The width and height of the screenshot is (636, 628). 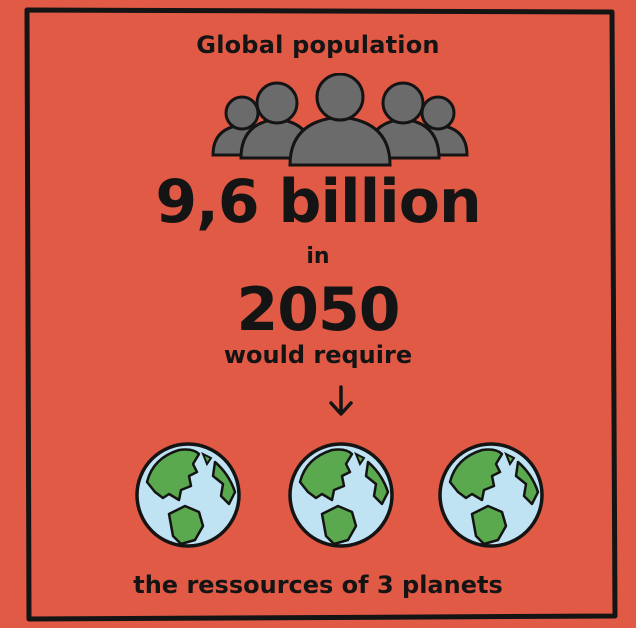 I want to click on footer-caption: the ressources of 3 planets, so click(x=318, y=585).